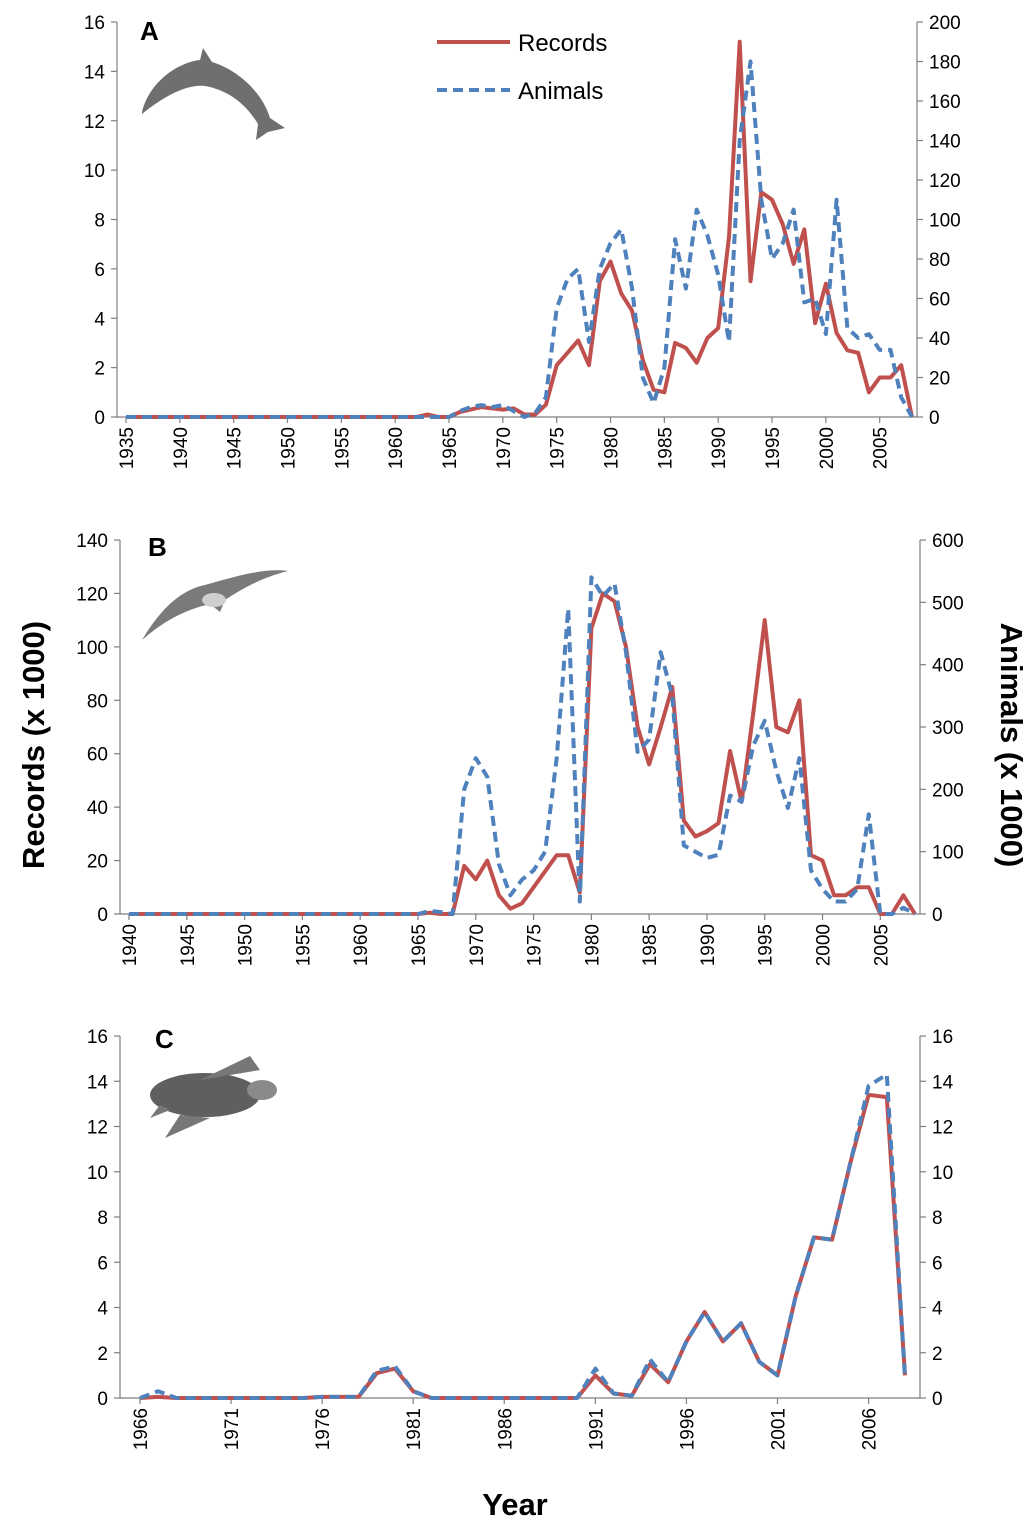 The width and height of the screenshot is (1031, 1520). What do you see at coordinates (937, 1354) in the screenshot?
I see `y2-tick-label: 2` at bounding box center [937, 1354].